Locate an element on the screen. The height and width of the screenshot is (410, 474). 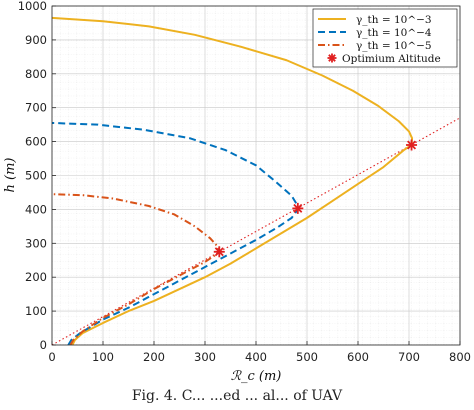
x-axis-ticks: 0 100 200 300 400 500 600 700 800 is located at coordinates (259, 352).